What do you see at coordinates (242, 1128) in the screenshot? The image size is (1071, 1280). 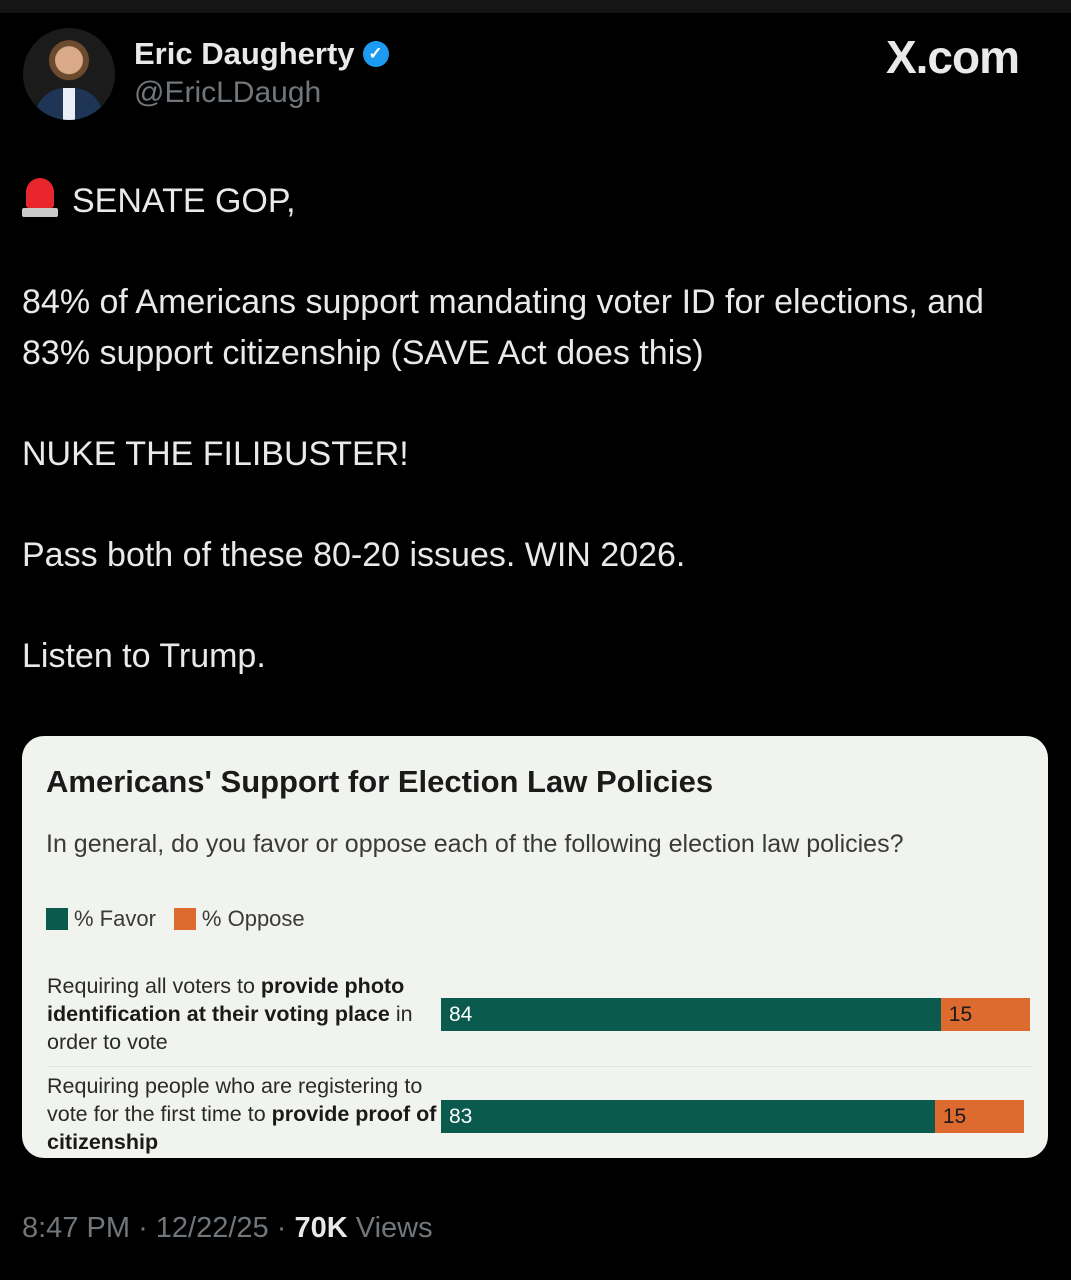 I see `row-label-part: provide proof of citizenship` at bounding box center [242, 1128].